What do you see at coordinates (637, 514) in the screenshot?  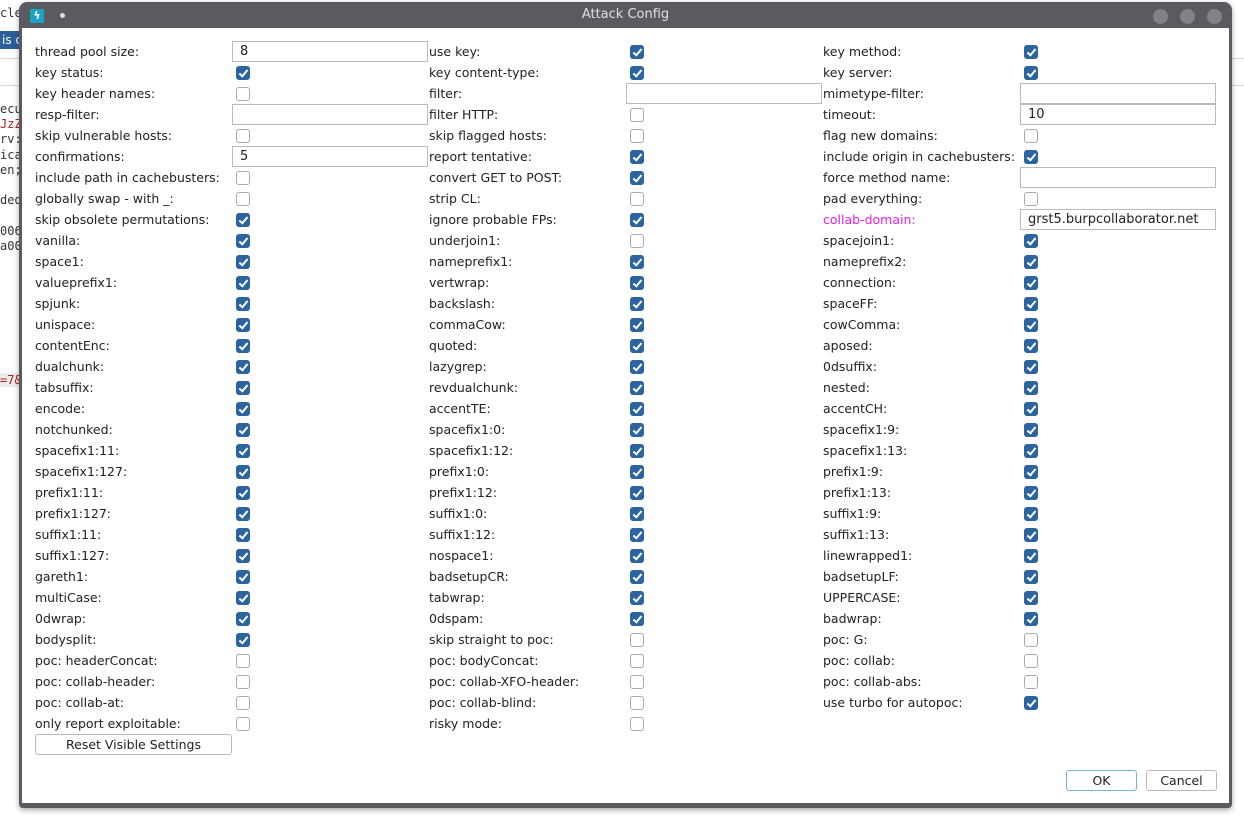 I see `suffix1-0-checkbox` at bounding box center [637, 514].